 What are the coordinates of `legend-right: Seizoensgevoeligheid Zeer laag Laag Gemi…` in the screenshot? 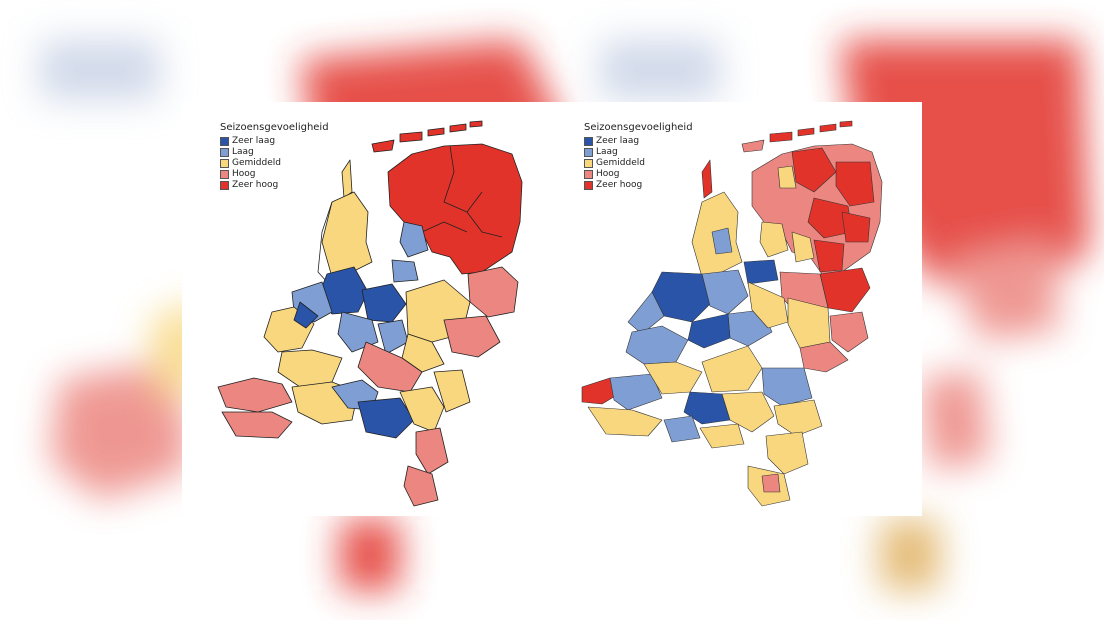 It's located at (638, 156).